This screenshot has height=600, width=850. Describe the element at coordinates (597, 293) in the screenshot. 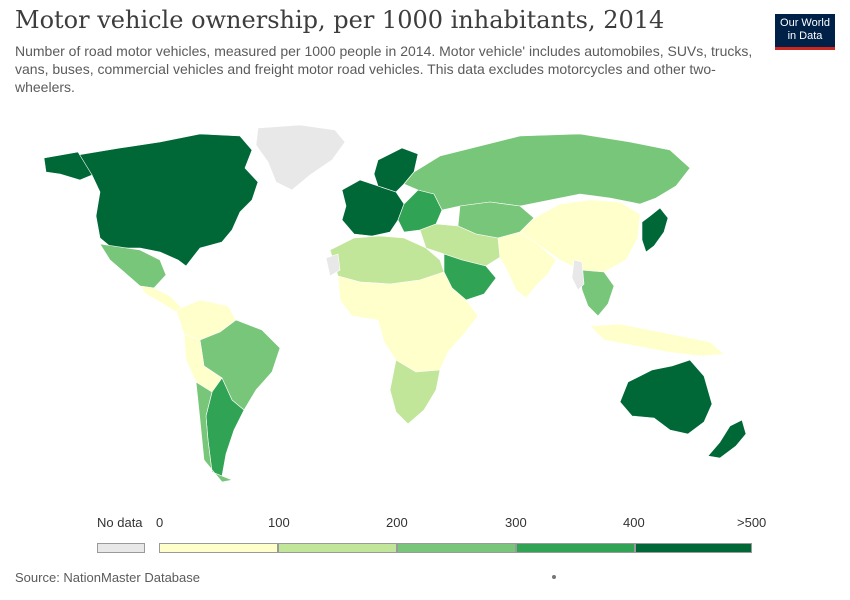

I see `region-southeast-asia` at that location.